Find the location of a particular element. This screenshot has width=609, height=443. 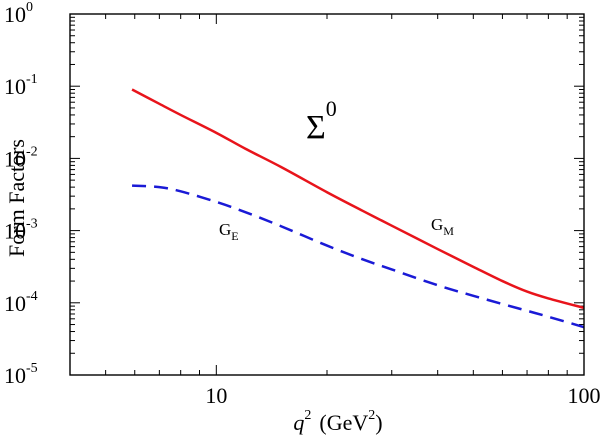

series-label-gm-sub: M is located at coordinates (448, 231).